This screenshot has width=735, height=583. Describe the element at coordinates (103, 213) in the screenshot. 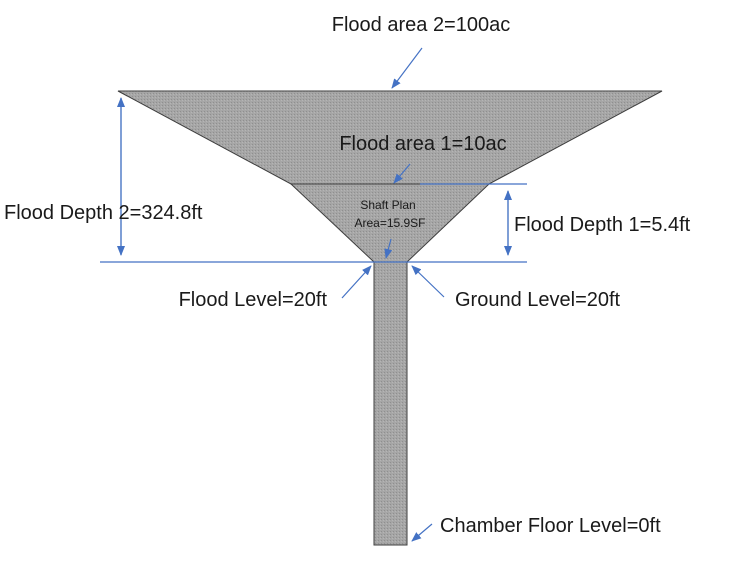

I see `flood-depth-2-label: Flood Depth 2=324.8ft` at that location.